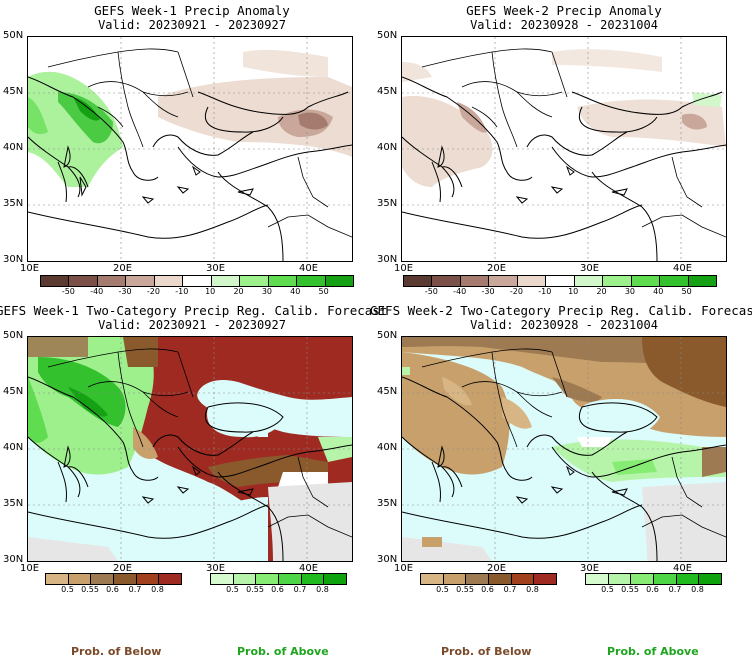 The height and width of the screenshot is (662, 752). What do you see at coordinates (190, 149) in the screenshot?
I see `map-week1-anomaly` at bounding box center [190, 149].